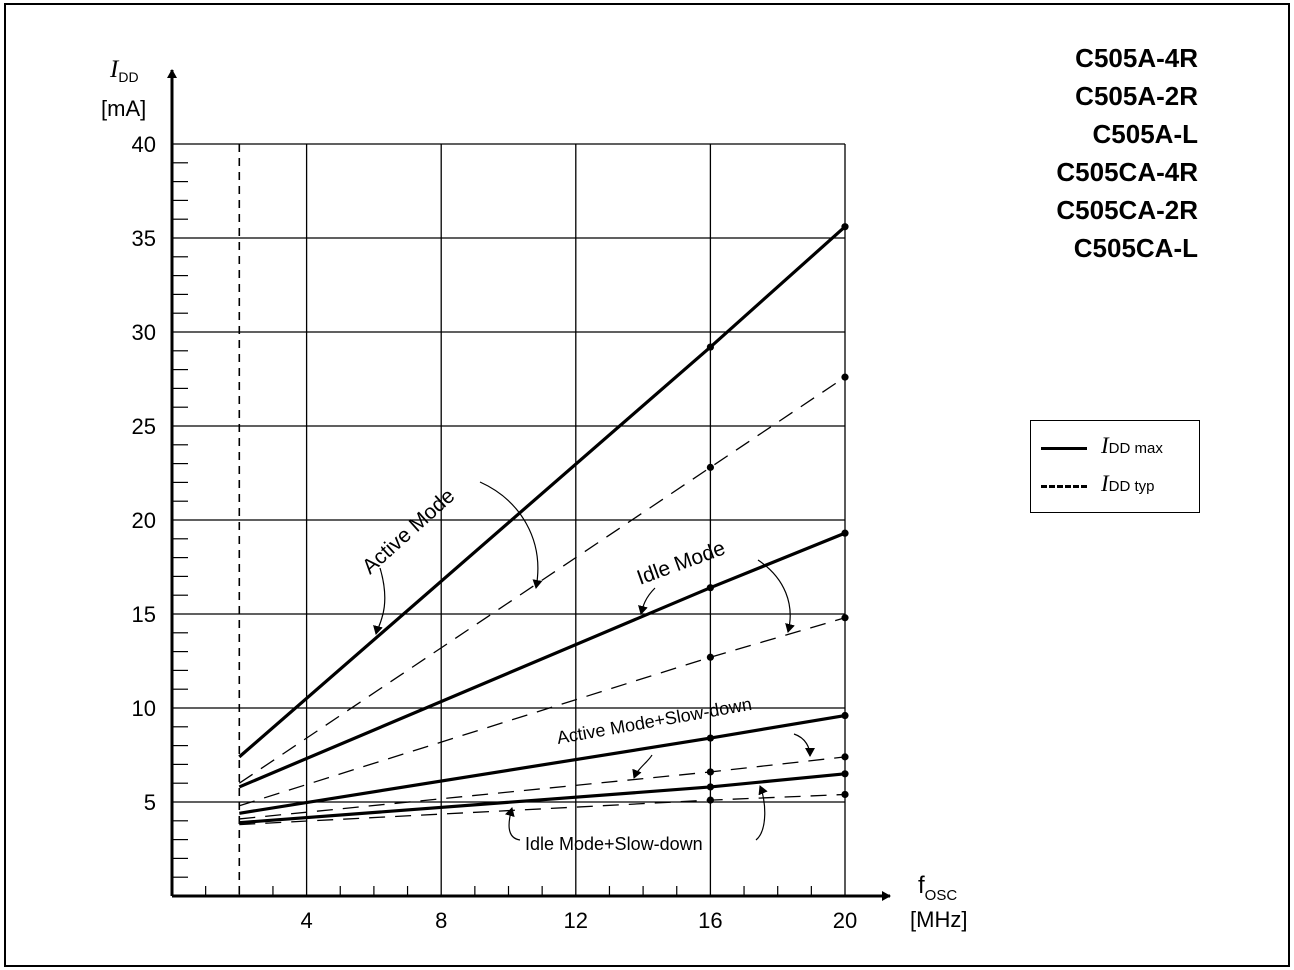 This screenshot has width=1294, height=970. Describe the element at coordinates (144, 614) in the screenshot. I see `y-tick-label: 15` at that location.